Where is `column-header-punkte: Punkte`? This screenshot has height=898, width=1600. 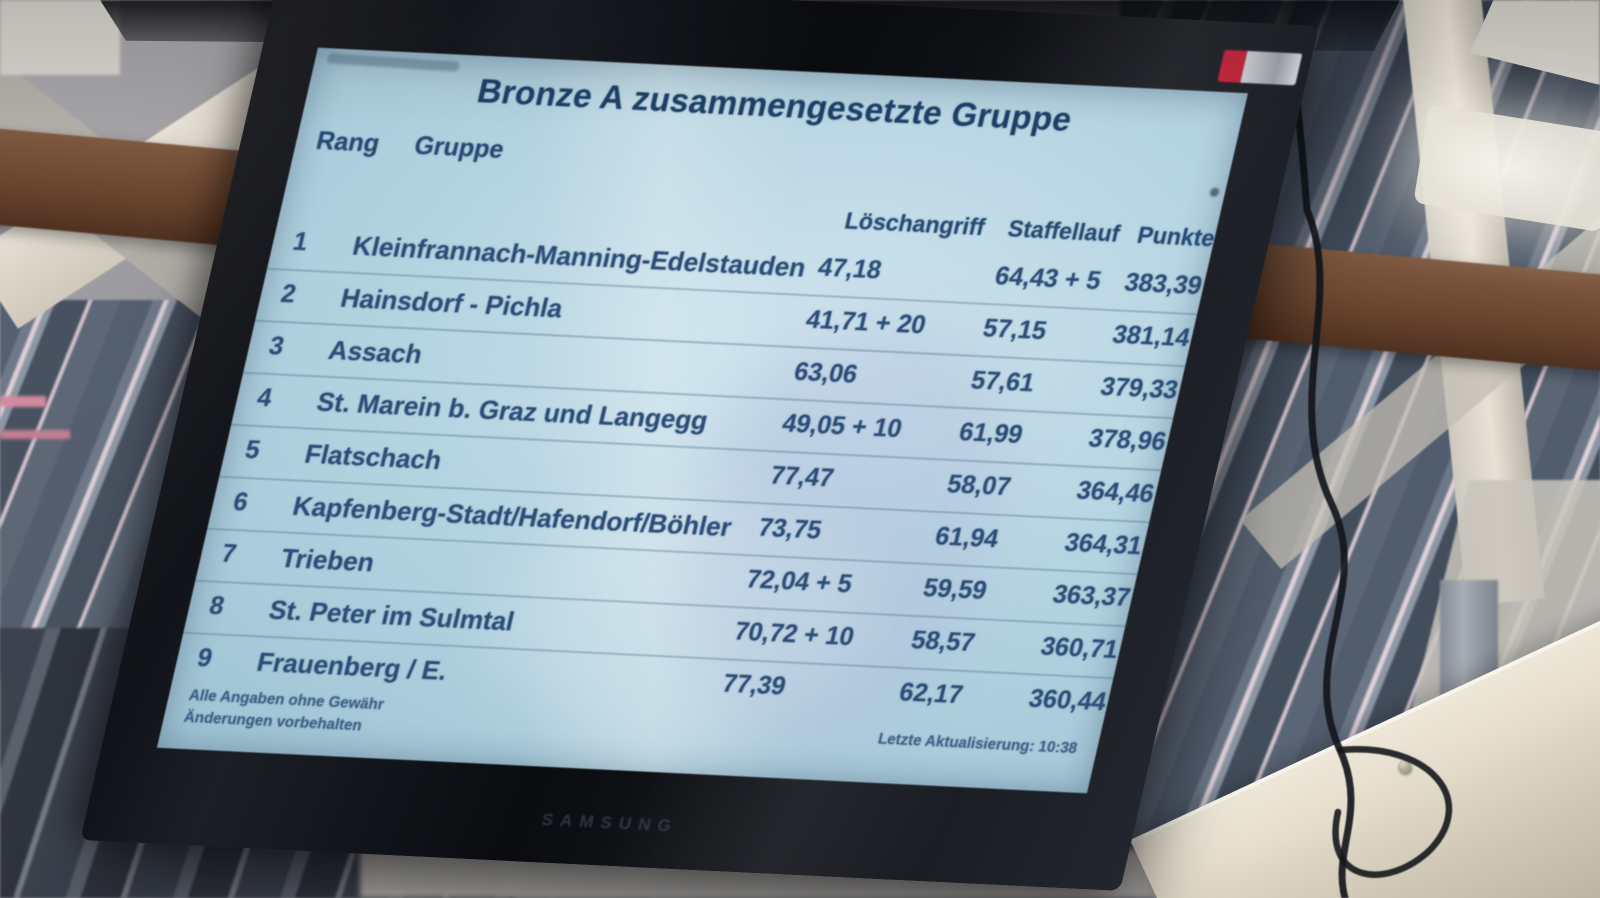
column-header-punkte: Punkte is located at coordinates (1176, 236).